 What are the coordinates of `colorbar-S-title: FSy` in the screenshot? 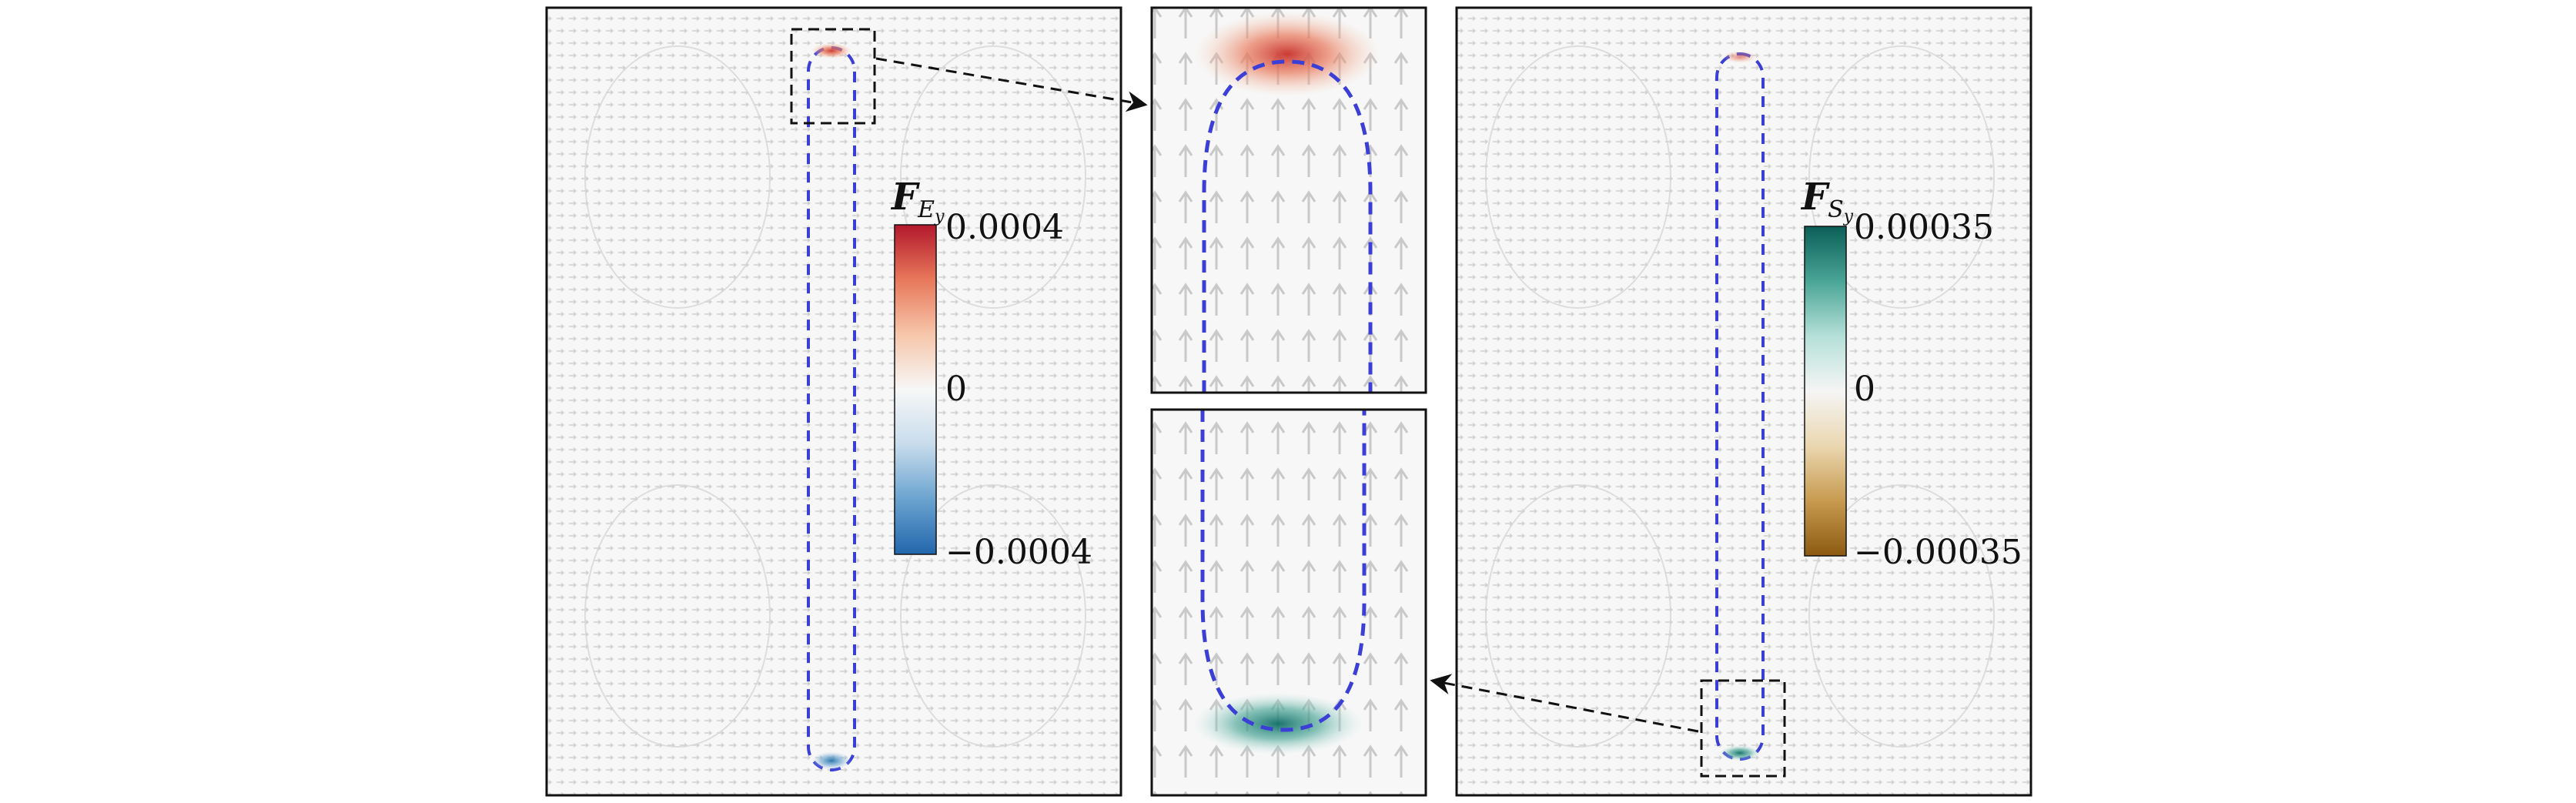 It's located at (1827, 201).